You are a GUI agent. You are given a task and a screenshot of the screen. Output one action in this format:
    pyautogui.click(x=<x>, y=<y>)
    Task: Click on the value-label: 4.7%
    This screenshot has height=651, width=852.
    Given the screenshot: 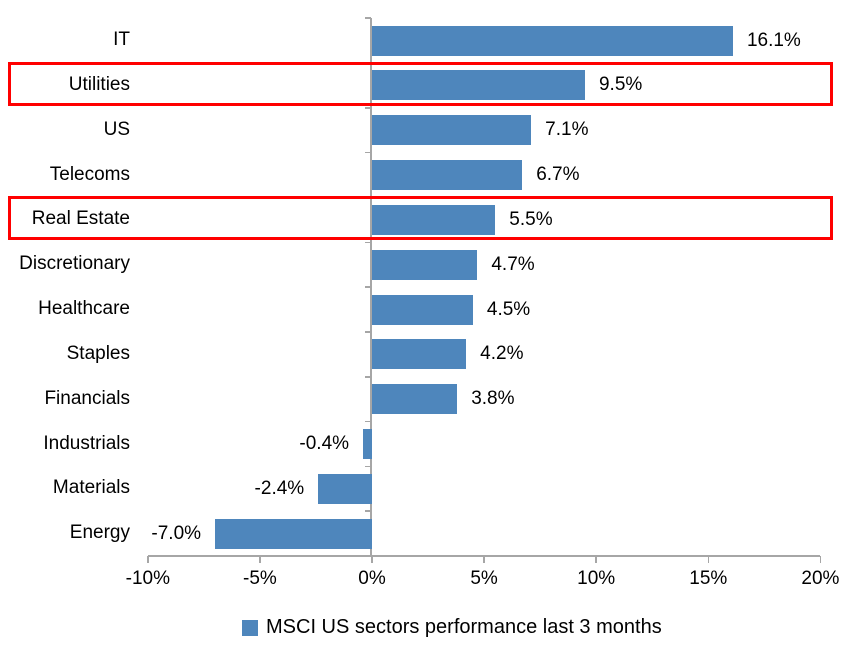 What is the action you would take?
    pyautogui.click(x=513, y=264)
    